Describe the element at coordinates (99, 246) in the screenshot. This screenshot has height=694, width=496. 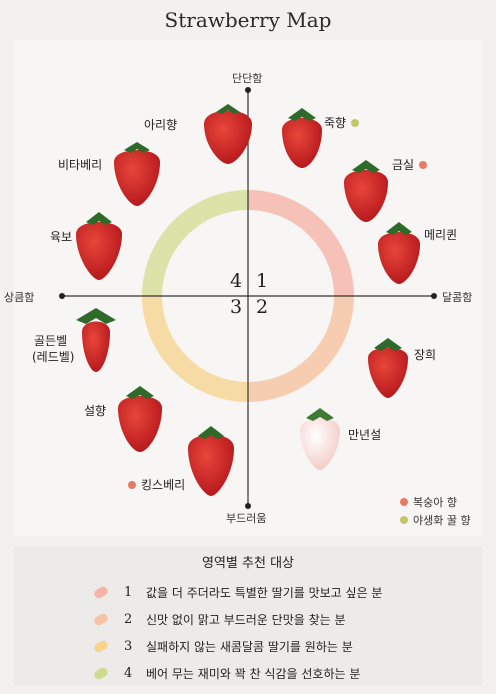
I see `strawberry-yukbo-image` at that location.